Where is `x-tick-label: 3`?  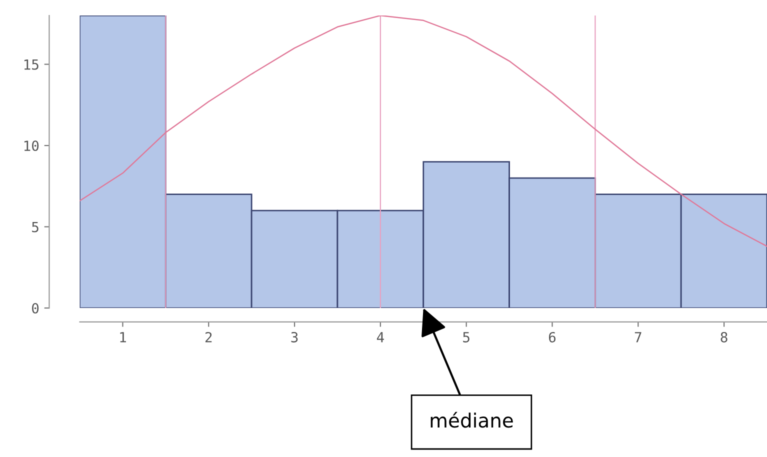
x-tick-label: 3 is located at coordinates (294, 337).